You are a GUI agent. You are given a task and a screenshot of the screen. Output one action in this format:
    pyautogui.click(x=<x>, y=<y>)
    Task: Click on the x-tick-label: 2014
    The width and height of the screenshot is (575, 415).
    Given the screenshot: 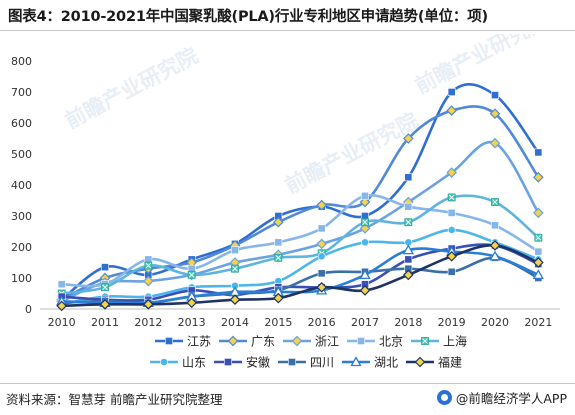 What is the action you would take?
    pyautogui.click(x=235, y=322)
    